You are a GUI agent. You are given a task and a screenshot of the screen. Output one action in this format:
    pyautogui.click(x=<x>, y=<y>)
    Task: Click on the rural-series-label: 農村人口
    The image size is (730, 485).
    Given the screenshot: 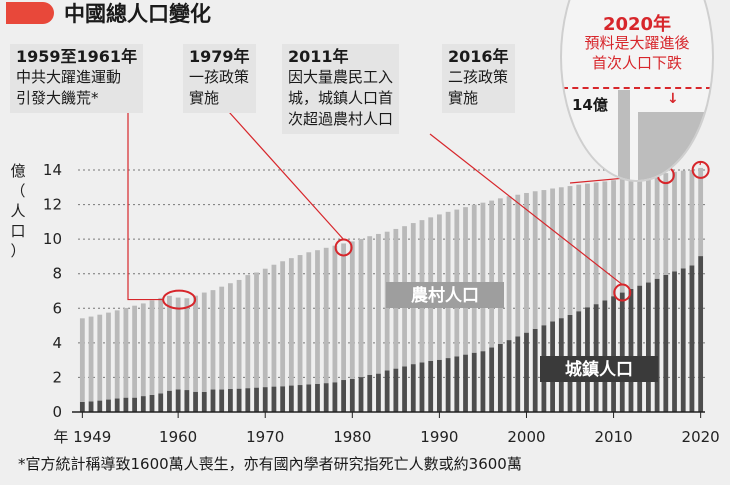 What is the action you would take?
    pyautogui.click(x=445, y=295)
    